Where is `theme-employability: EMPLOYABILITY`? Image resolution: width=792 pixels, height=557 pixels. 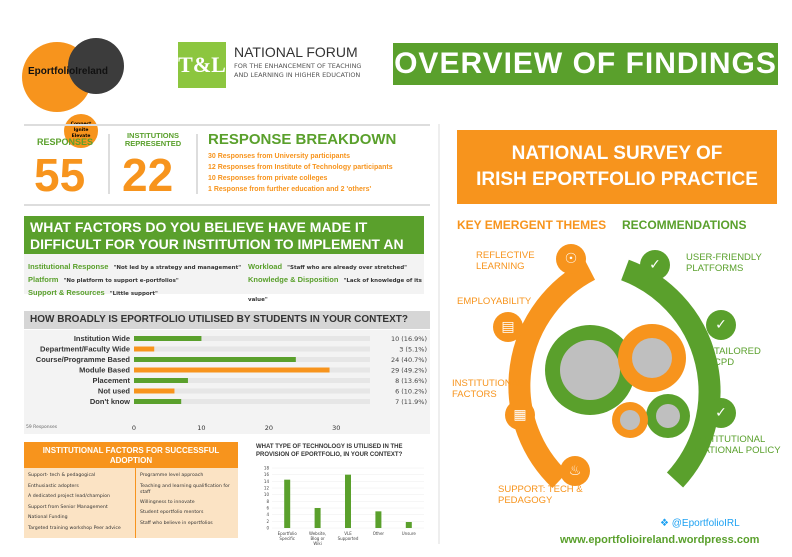
theme-employability: EMPLOYABILITY is located at coordinates (494, 301).